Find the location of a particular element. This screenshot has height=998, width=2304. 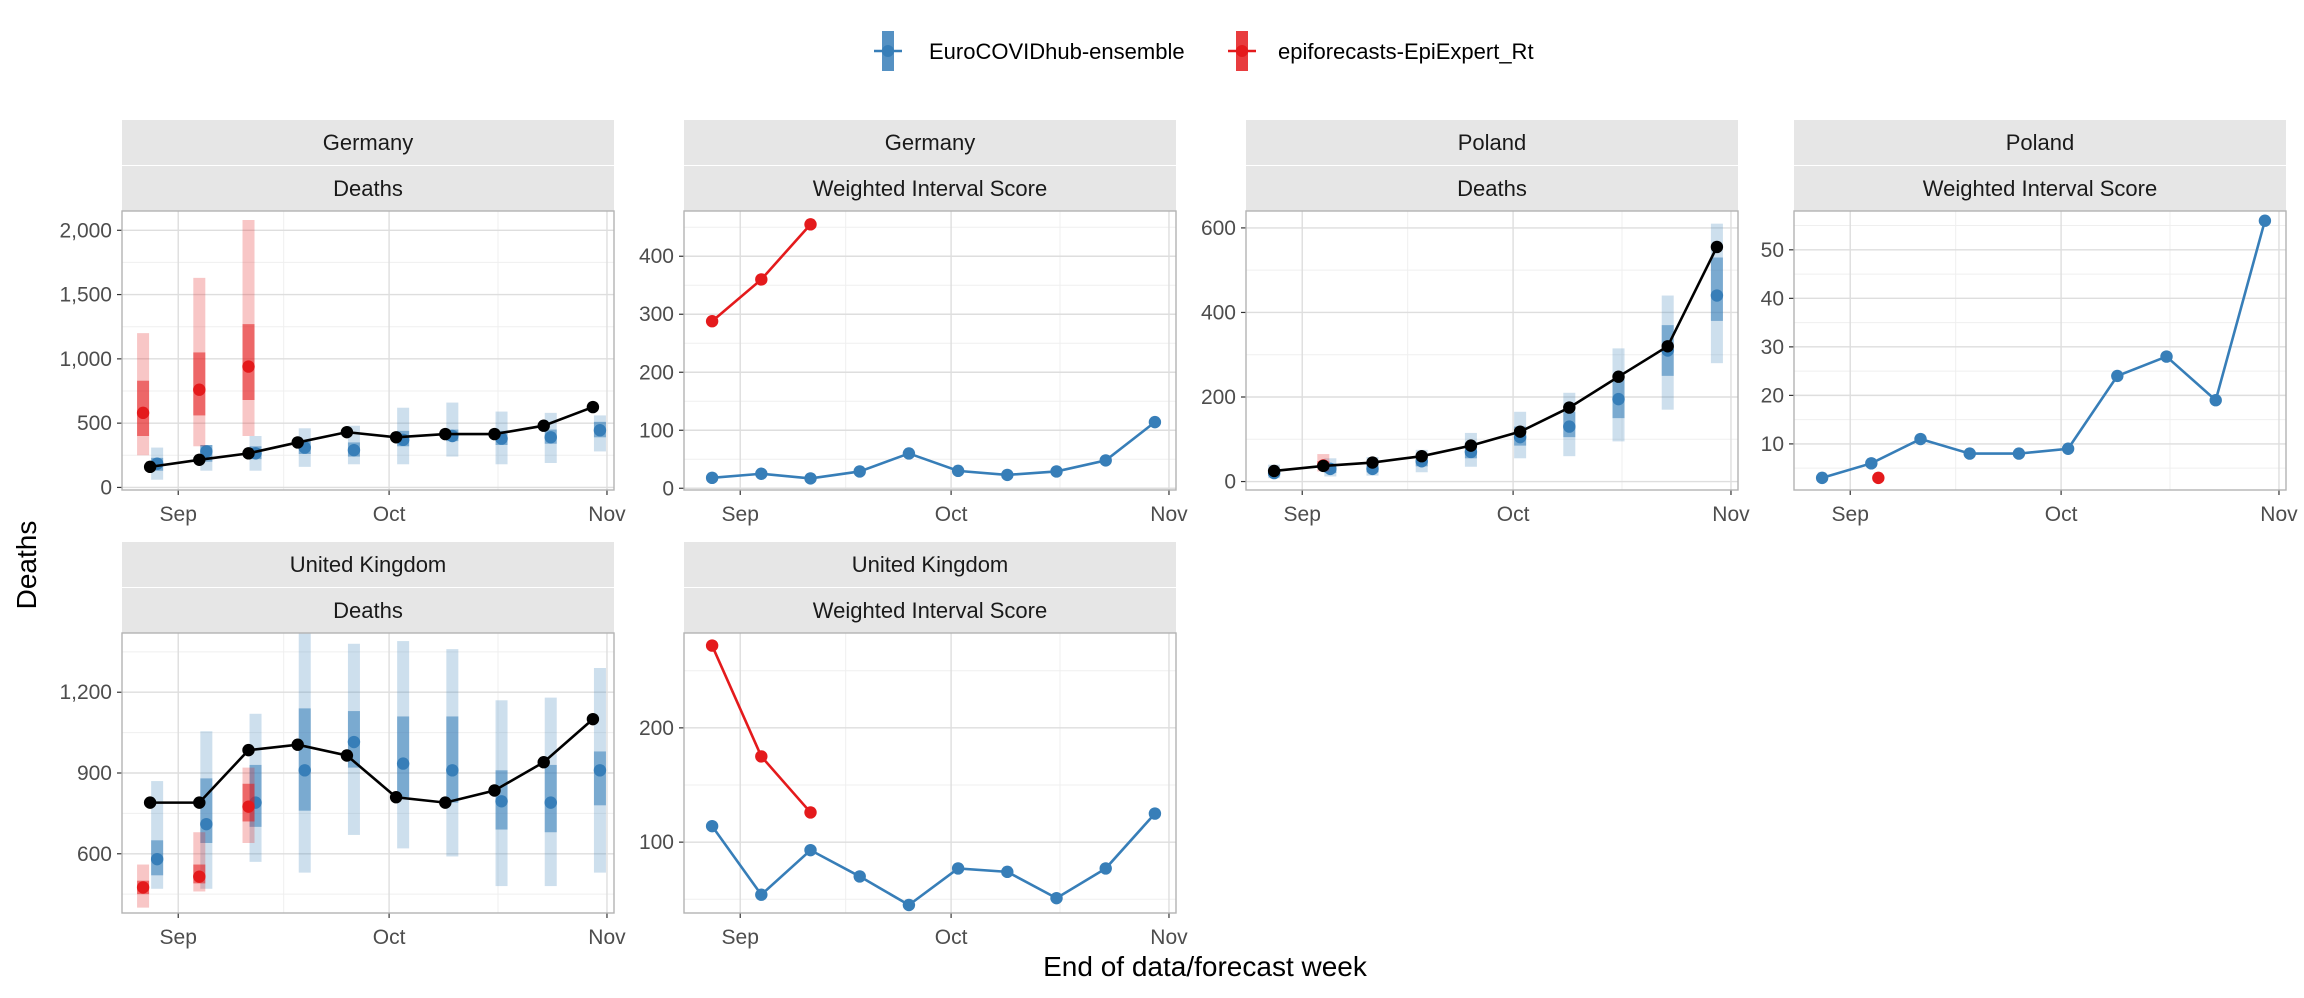

legend-key-ensemble is located at coordinates (888, 51).